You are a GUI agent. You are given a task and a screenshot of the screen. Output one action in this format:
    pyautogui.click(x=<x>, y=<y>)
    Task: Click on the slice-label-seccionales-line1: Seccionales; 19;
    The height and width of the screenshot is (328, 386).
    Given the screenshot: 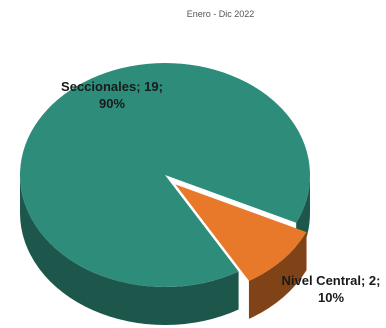 What is the action you would take?
    pyautogui.click(x=112, y=86)
    